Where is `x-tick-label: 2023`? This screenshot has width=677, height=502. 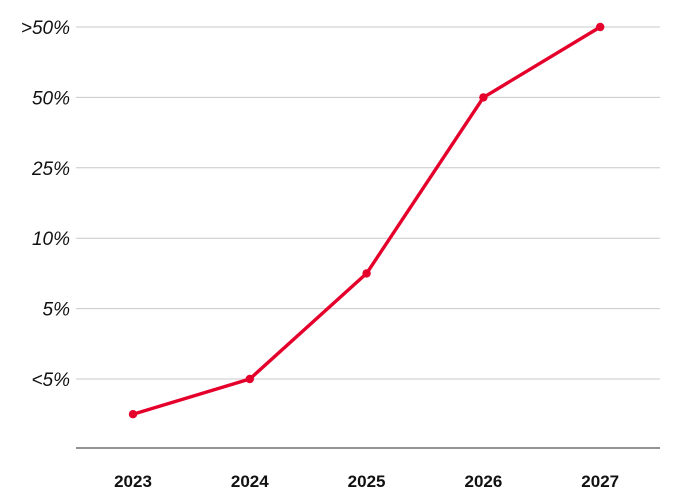 x-tick-label: 2023 is located at coordinates (133, 481).